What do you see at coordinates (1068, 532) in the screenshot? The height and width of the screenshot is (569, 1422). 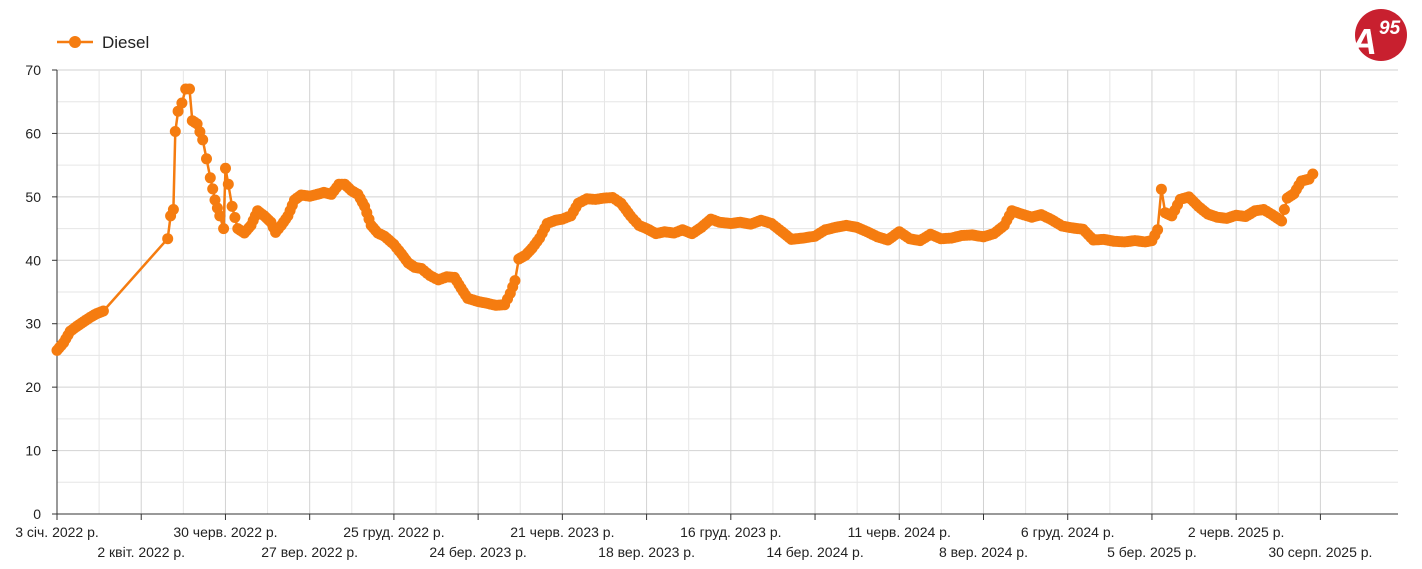 I see `x-tick-label: 6 груд. 2024 р.` at bounding box center [1068, 532].